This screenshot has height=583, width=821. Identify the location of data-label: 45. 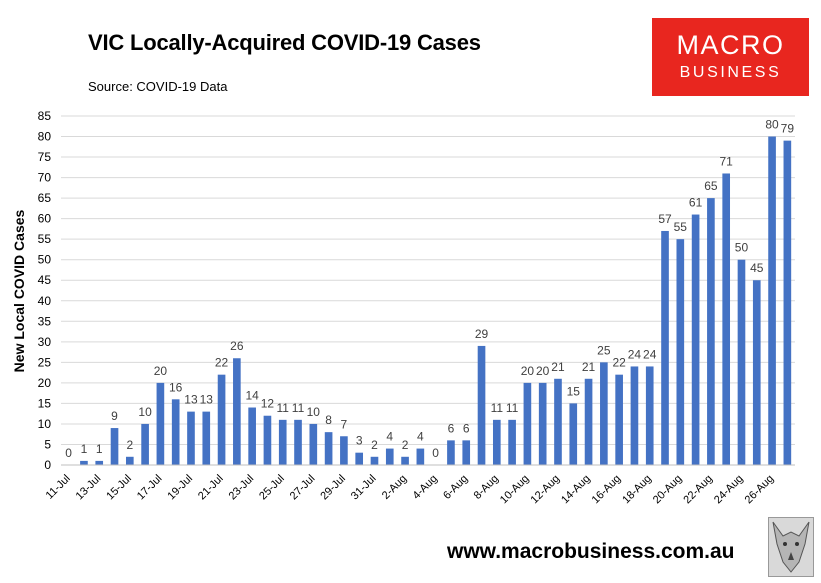
(757, 268).